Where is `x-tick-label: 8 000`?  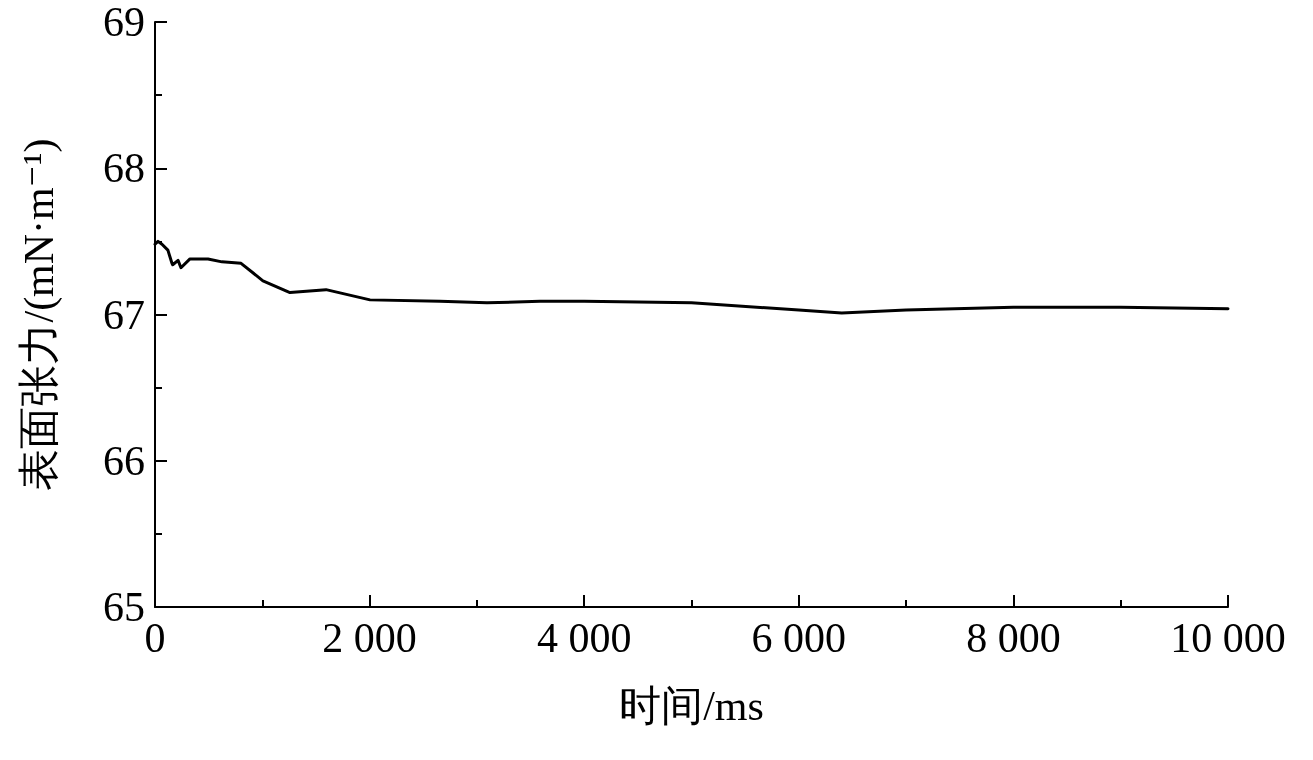
x-tick-label: 8 000 is located at coordinates (1013, 638).